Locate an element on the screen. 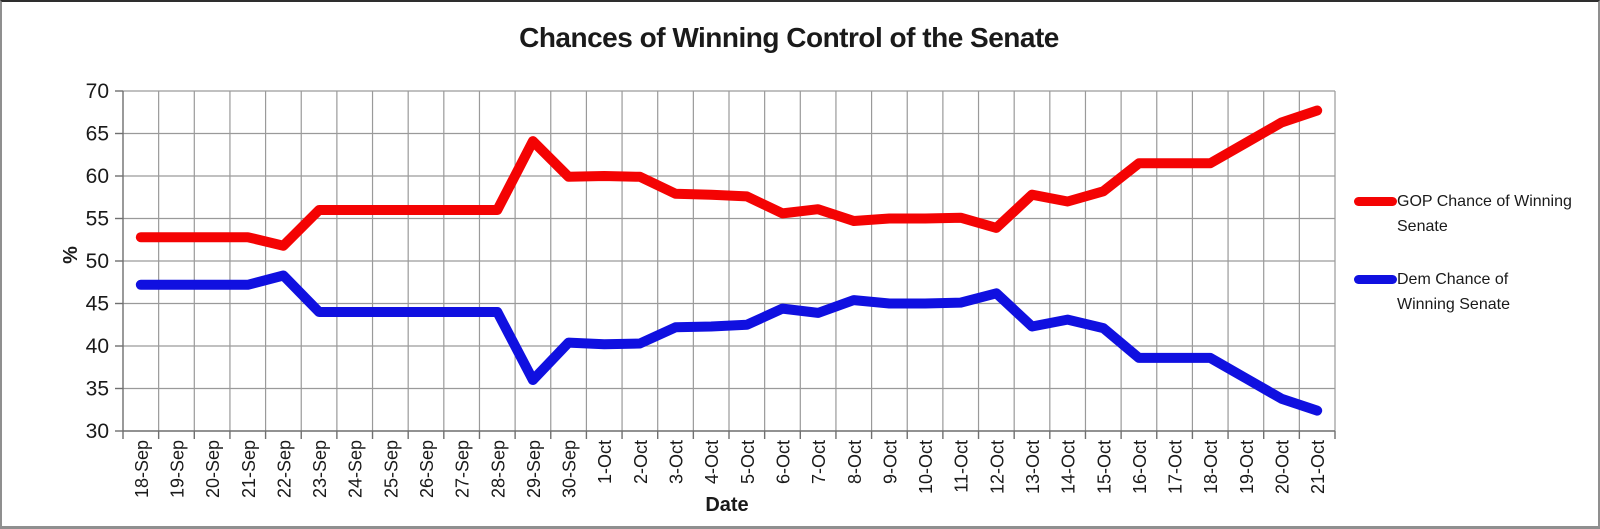  y-tick-label: 45 is located at coordinates (97, 304).